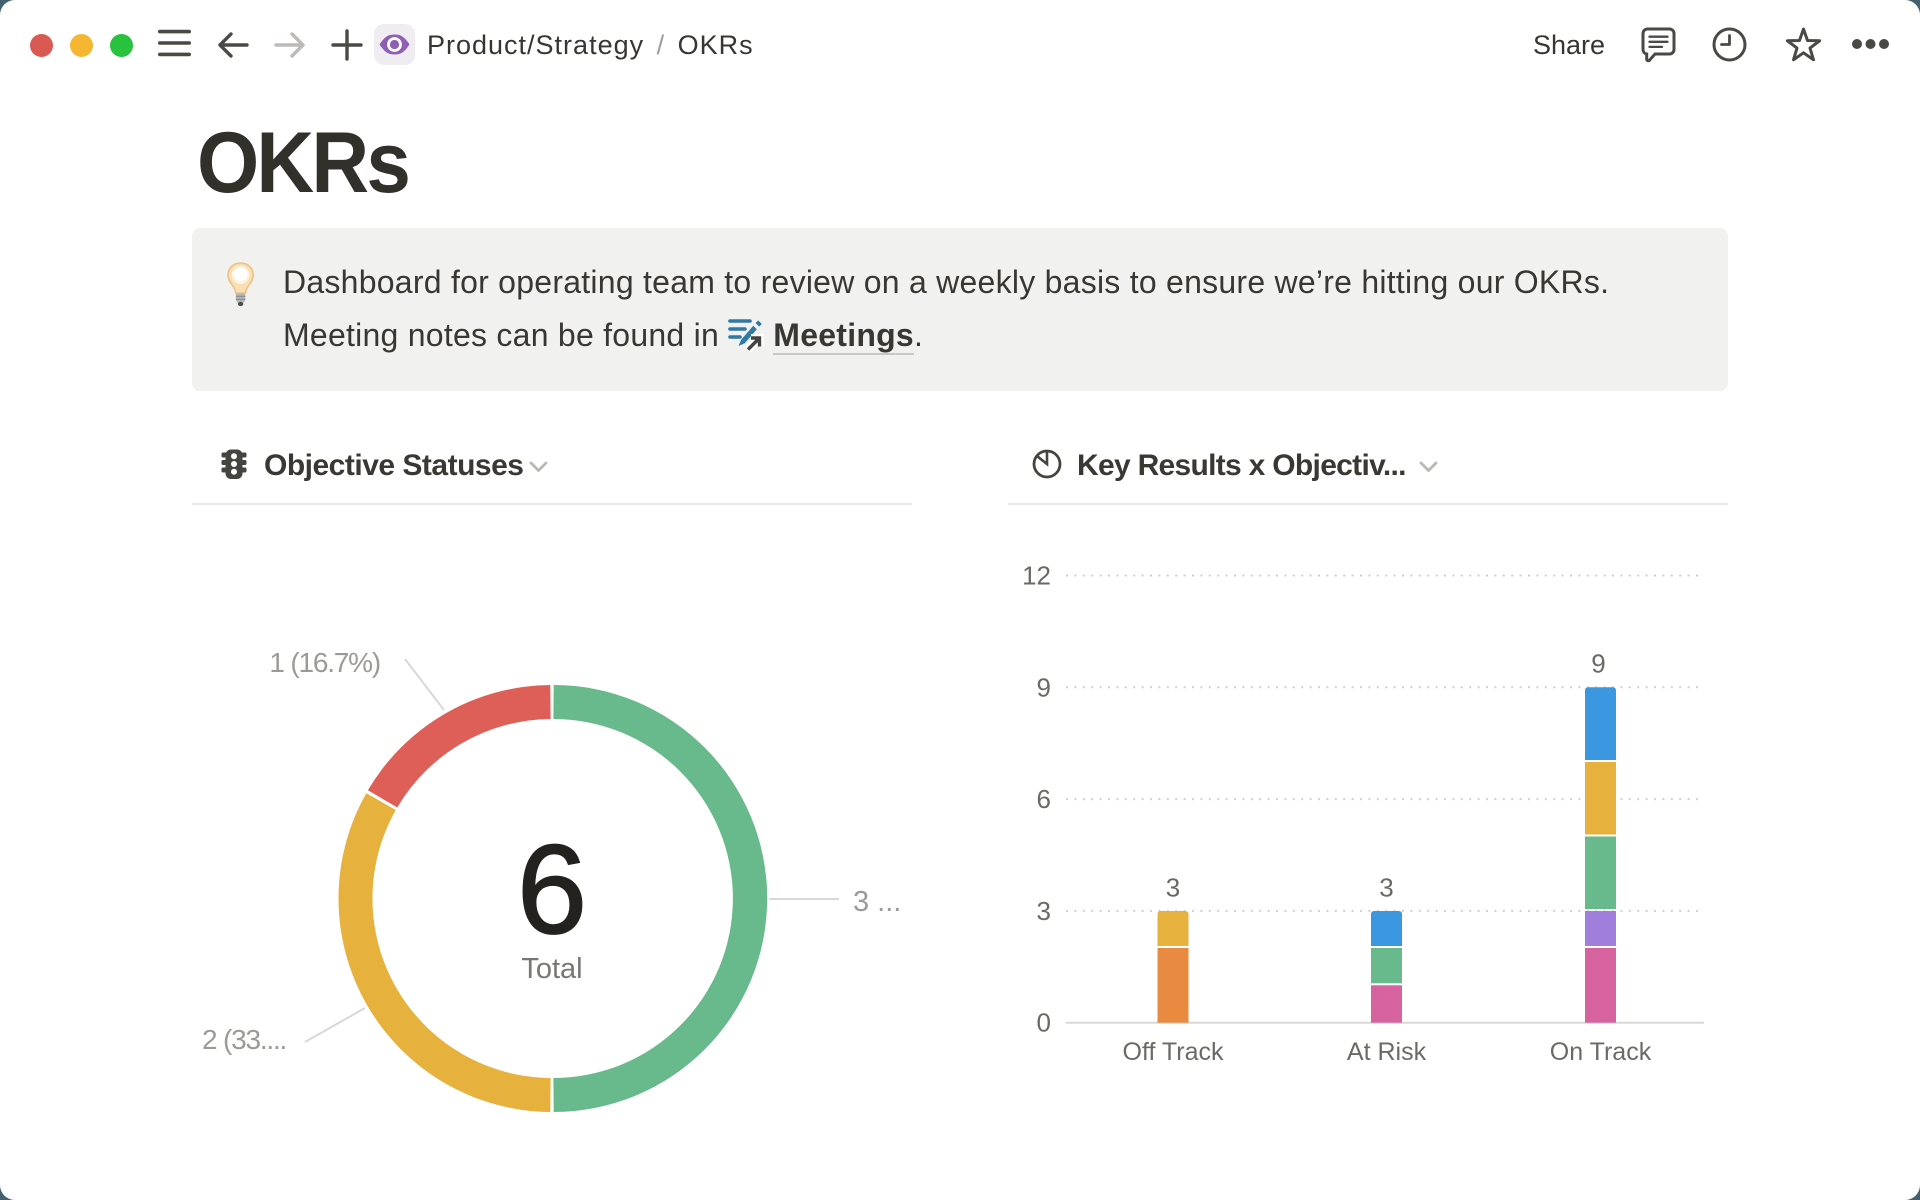  Describe the element at coordinates (1601, 1052) in the screenshot. I see `svg-text: On Track` at that location.